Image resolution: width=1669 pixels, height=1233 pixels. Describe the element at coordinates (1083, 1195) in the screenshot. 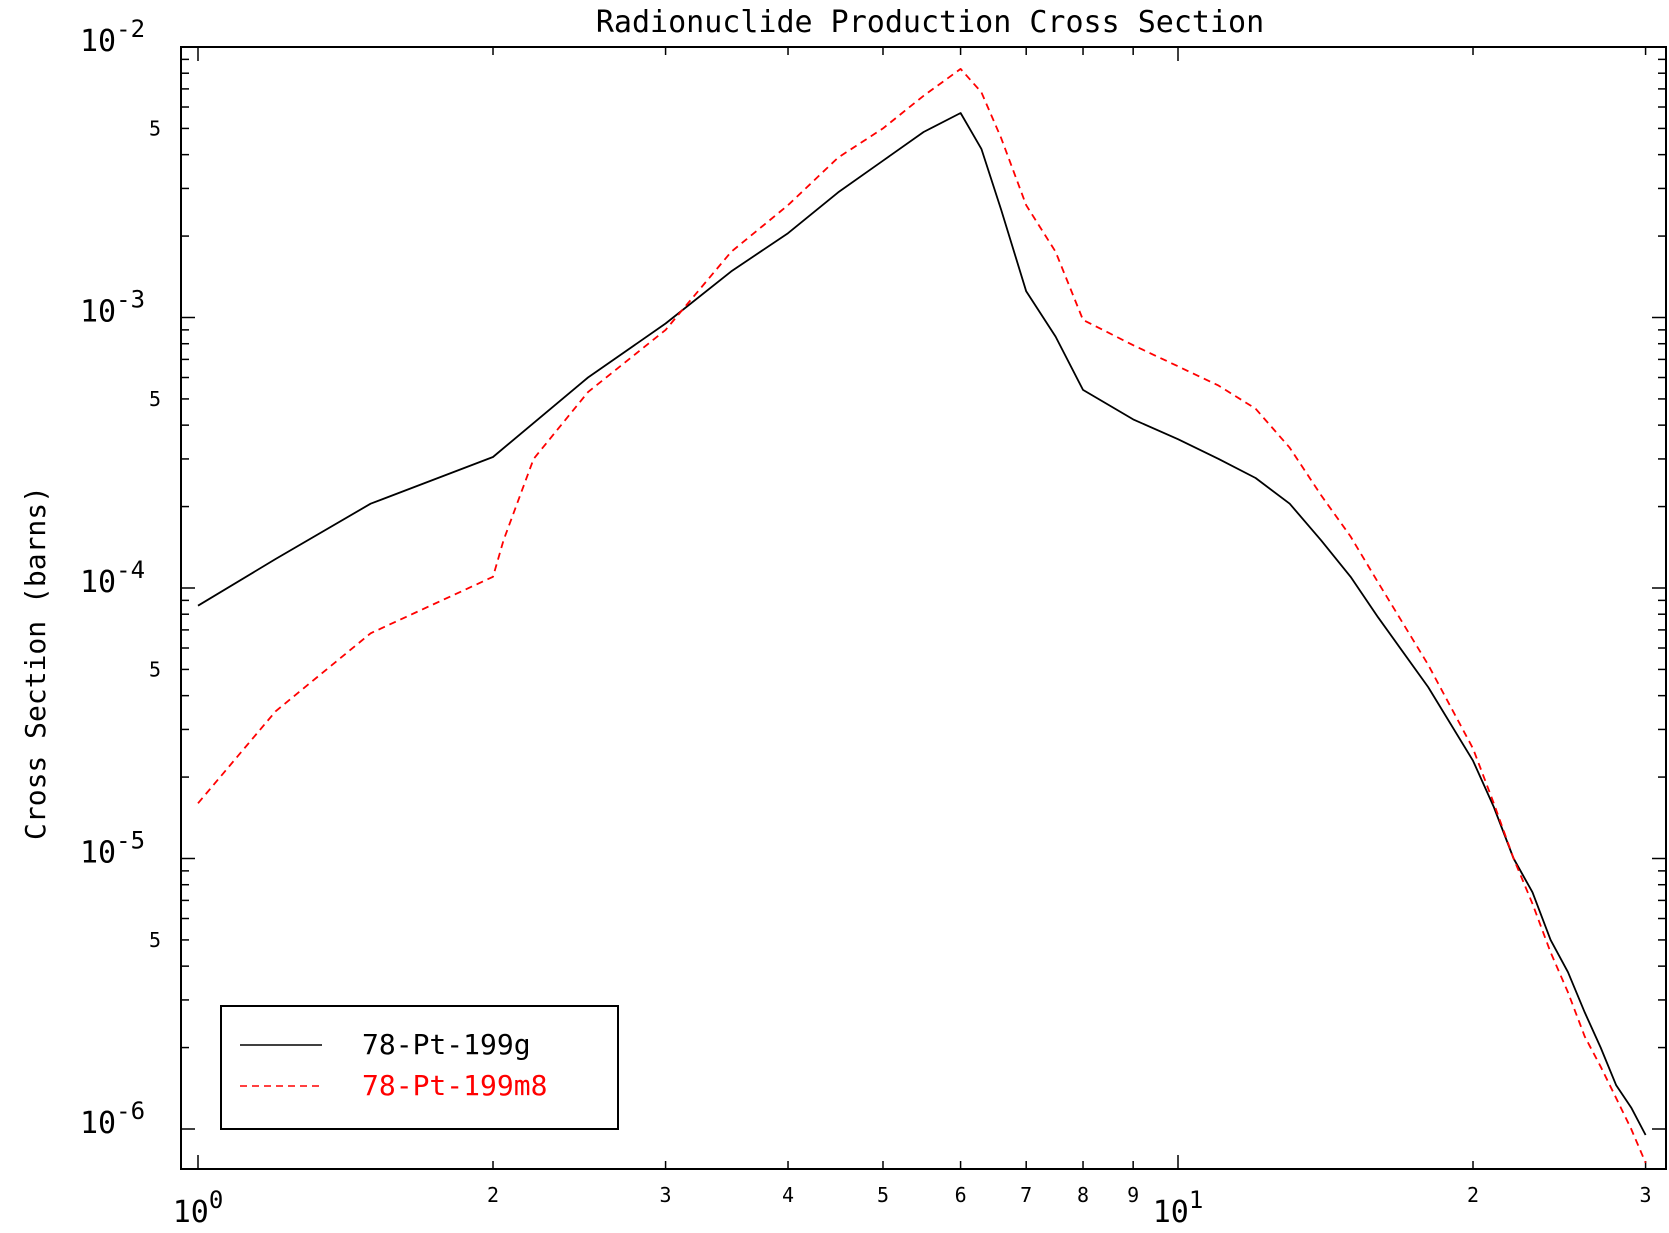

I see `x-minor-tick-label: 8` at that location.